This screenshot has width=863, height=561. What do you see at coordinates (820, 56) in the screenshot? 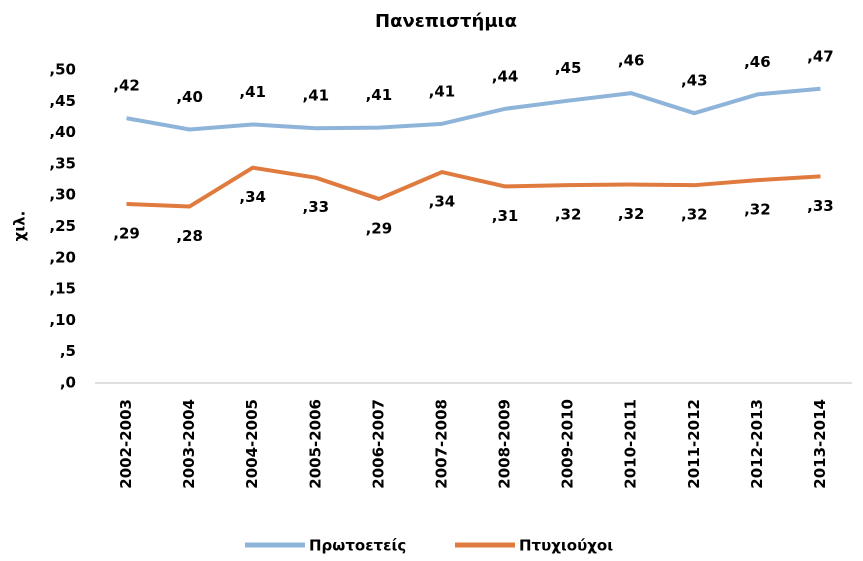
I see `data-label: ,47` at bounding box center [820, 56].